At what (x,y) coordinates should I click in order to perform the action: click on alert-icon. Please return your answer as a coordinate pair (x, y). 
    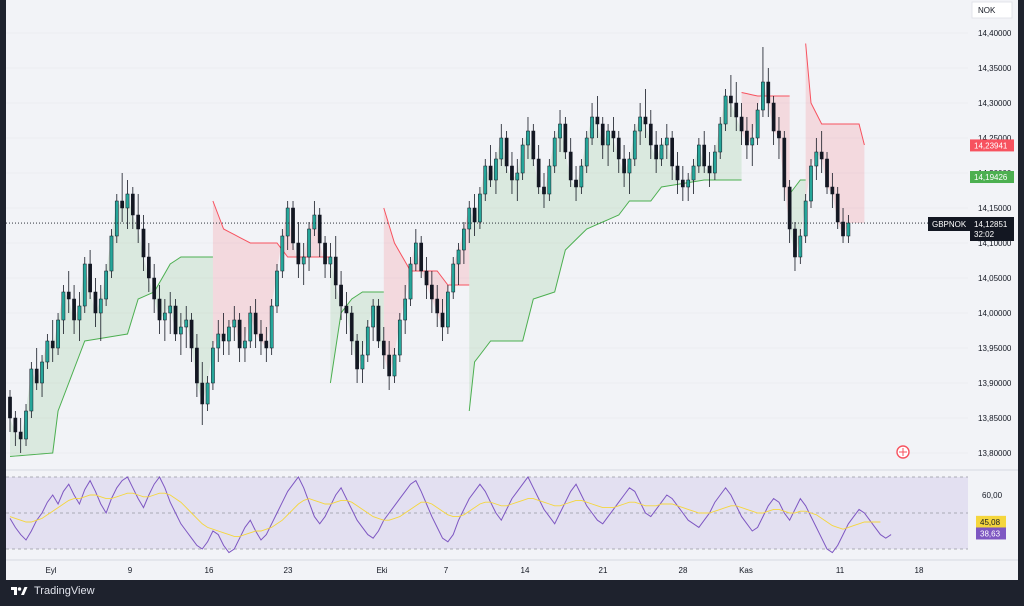
    Looking at the image, I should click on (903, 452).